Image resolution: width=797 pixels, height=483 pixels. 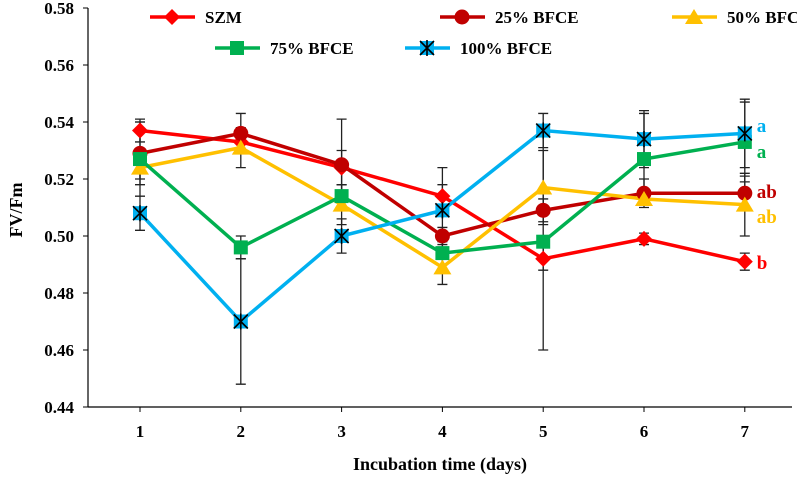 I want to click on legend-item: 25% BFCE, so click(x=509, y=17).